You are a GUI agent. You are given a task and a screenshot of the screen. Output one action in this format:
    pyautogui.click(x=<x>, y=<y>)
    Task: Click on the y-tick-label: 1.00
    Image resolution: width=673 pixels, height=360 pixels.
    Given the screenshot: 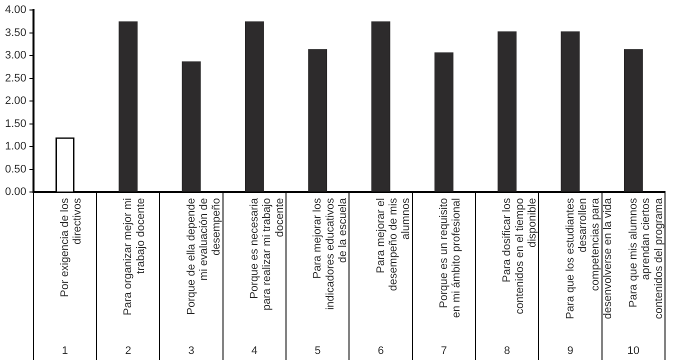 What is the action you would take?
    pyautogui.click(x=15, y=146)
    